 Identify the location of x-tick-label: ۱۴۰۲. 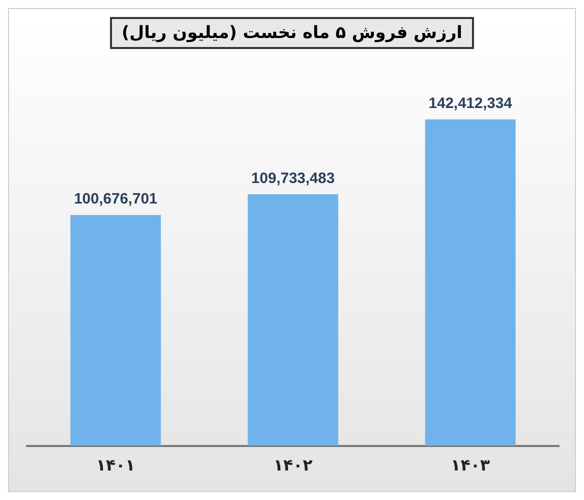
(293, 465).